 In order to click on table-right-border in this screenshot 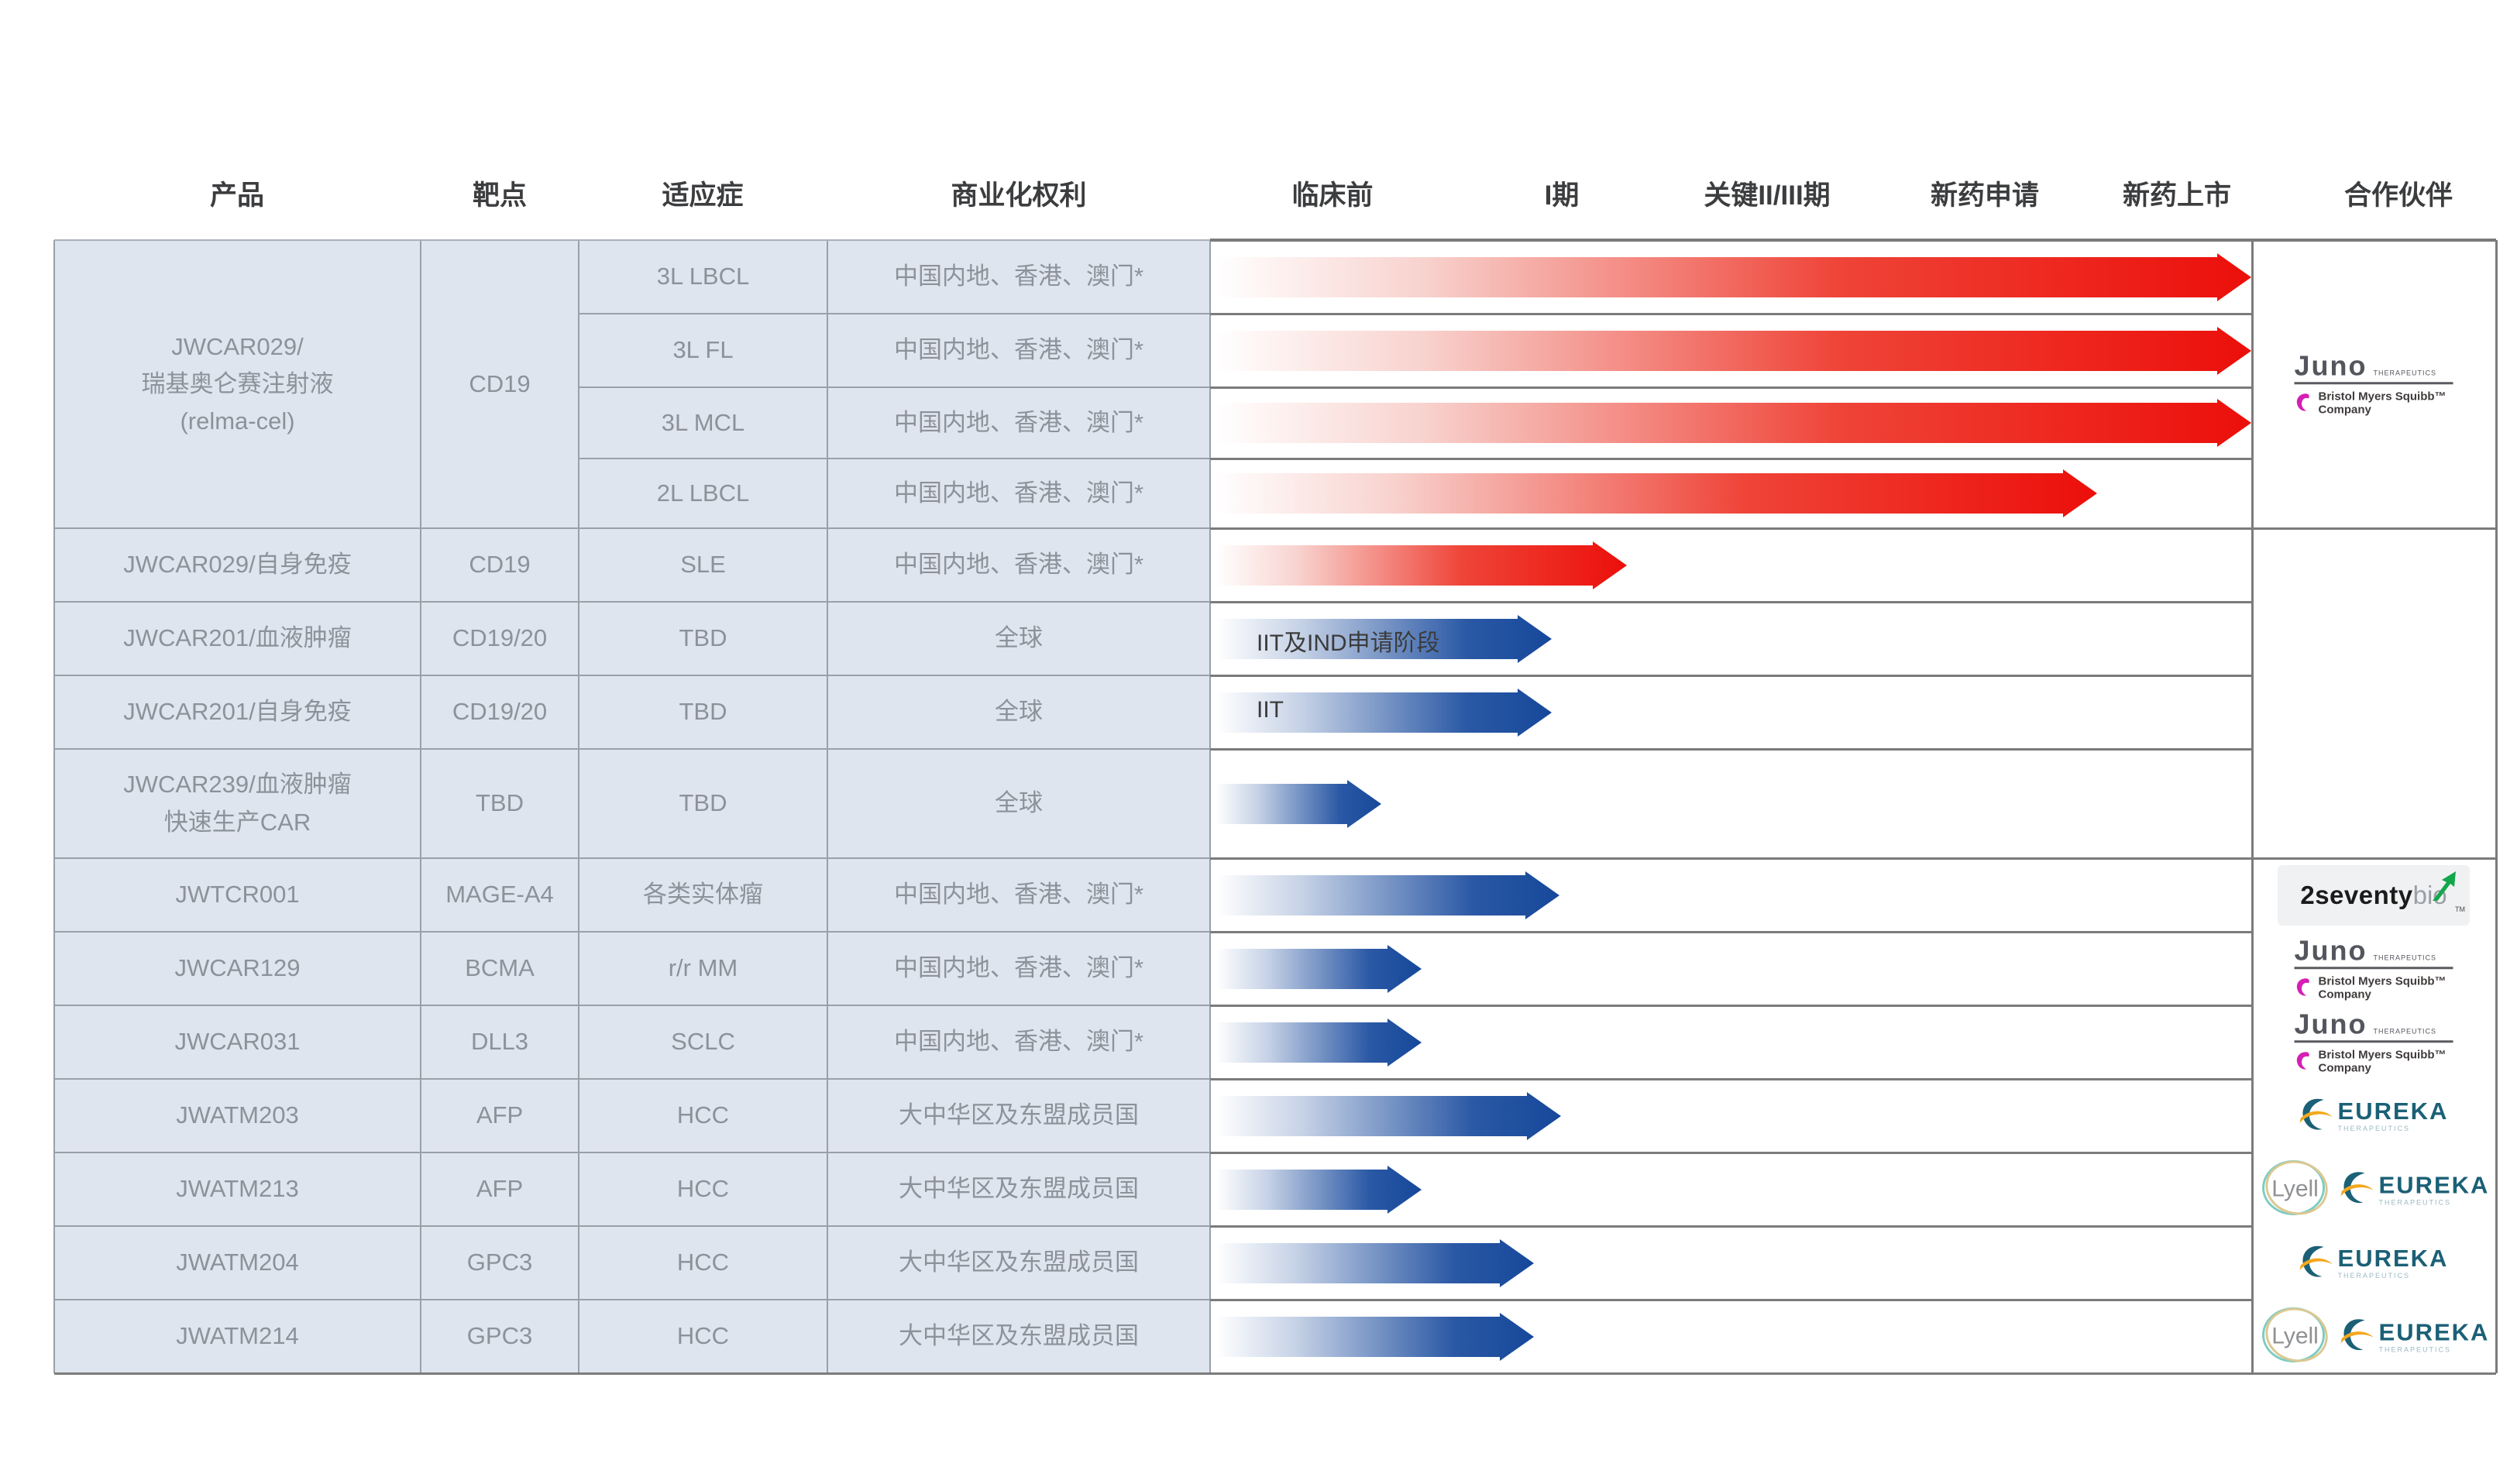, I will do `click(2496, 806)`.